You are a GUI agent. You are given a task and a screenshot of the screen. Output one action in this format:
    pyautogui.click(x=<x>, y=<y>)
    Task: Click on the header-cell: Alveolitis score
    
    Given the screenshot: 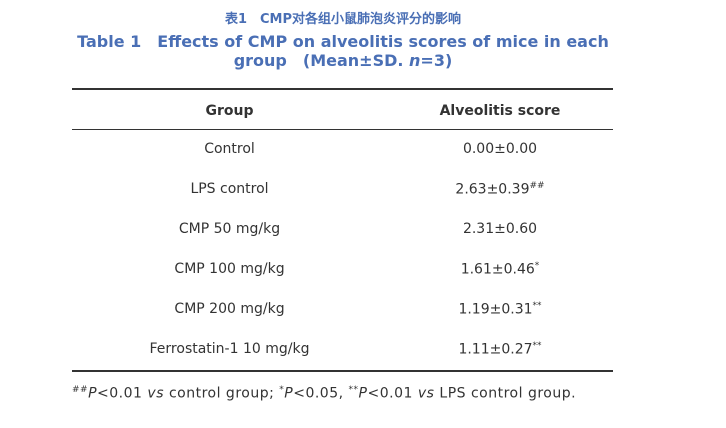 What is the action you would take?
    pyautogui.click(x=500, y=110)
    